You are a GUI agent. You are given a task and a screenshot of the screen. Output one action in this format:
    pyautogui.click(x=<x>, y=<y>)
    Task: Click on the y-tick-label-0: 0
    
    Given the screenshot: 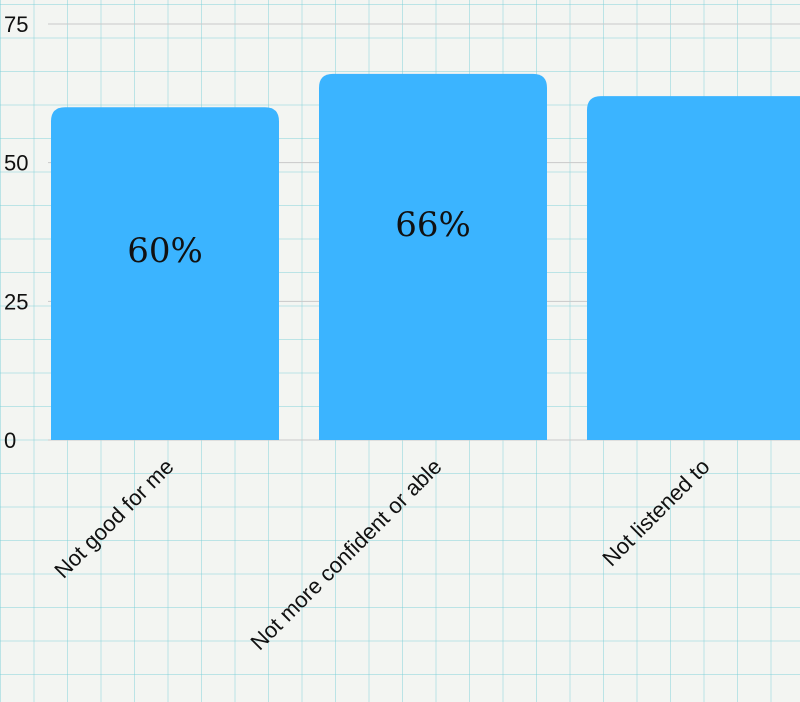 What is the action you would take?
    pyautogui.click(x=10, y=440)
    